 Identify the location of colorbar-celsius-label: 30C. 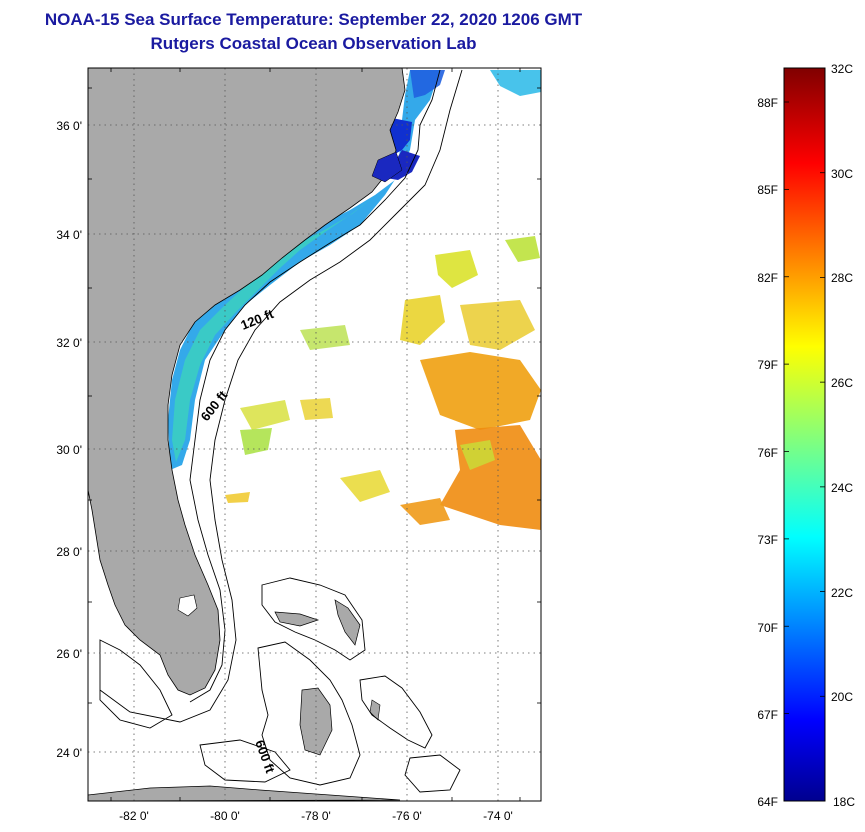
(842, 174).